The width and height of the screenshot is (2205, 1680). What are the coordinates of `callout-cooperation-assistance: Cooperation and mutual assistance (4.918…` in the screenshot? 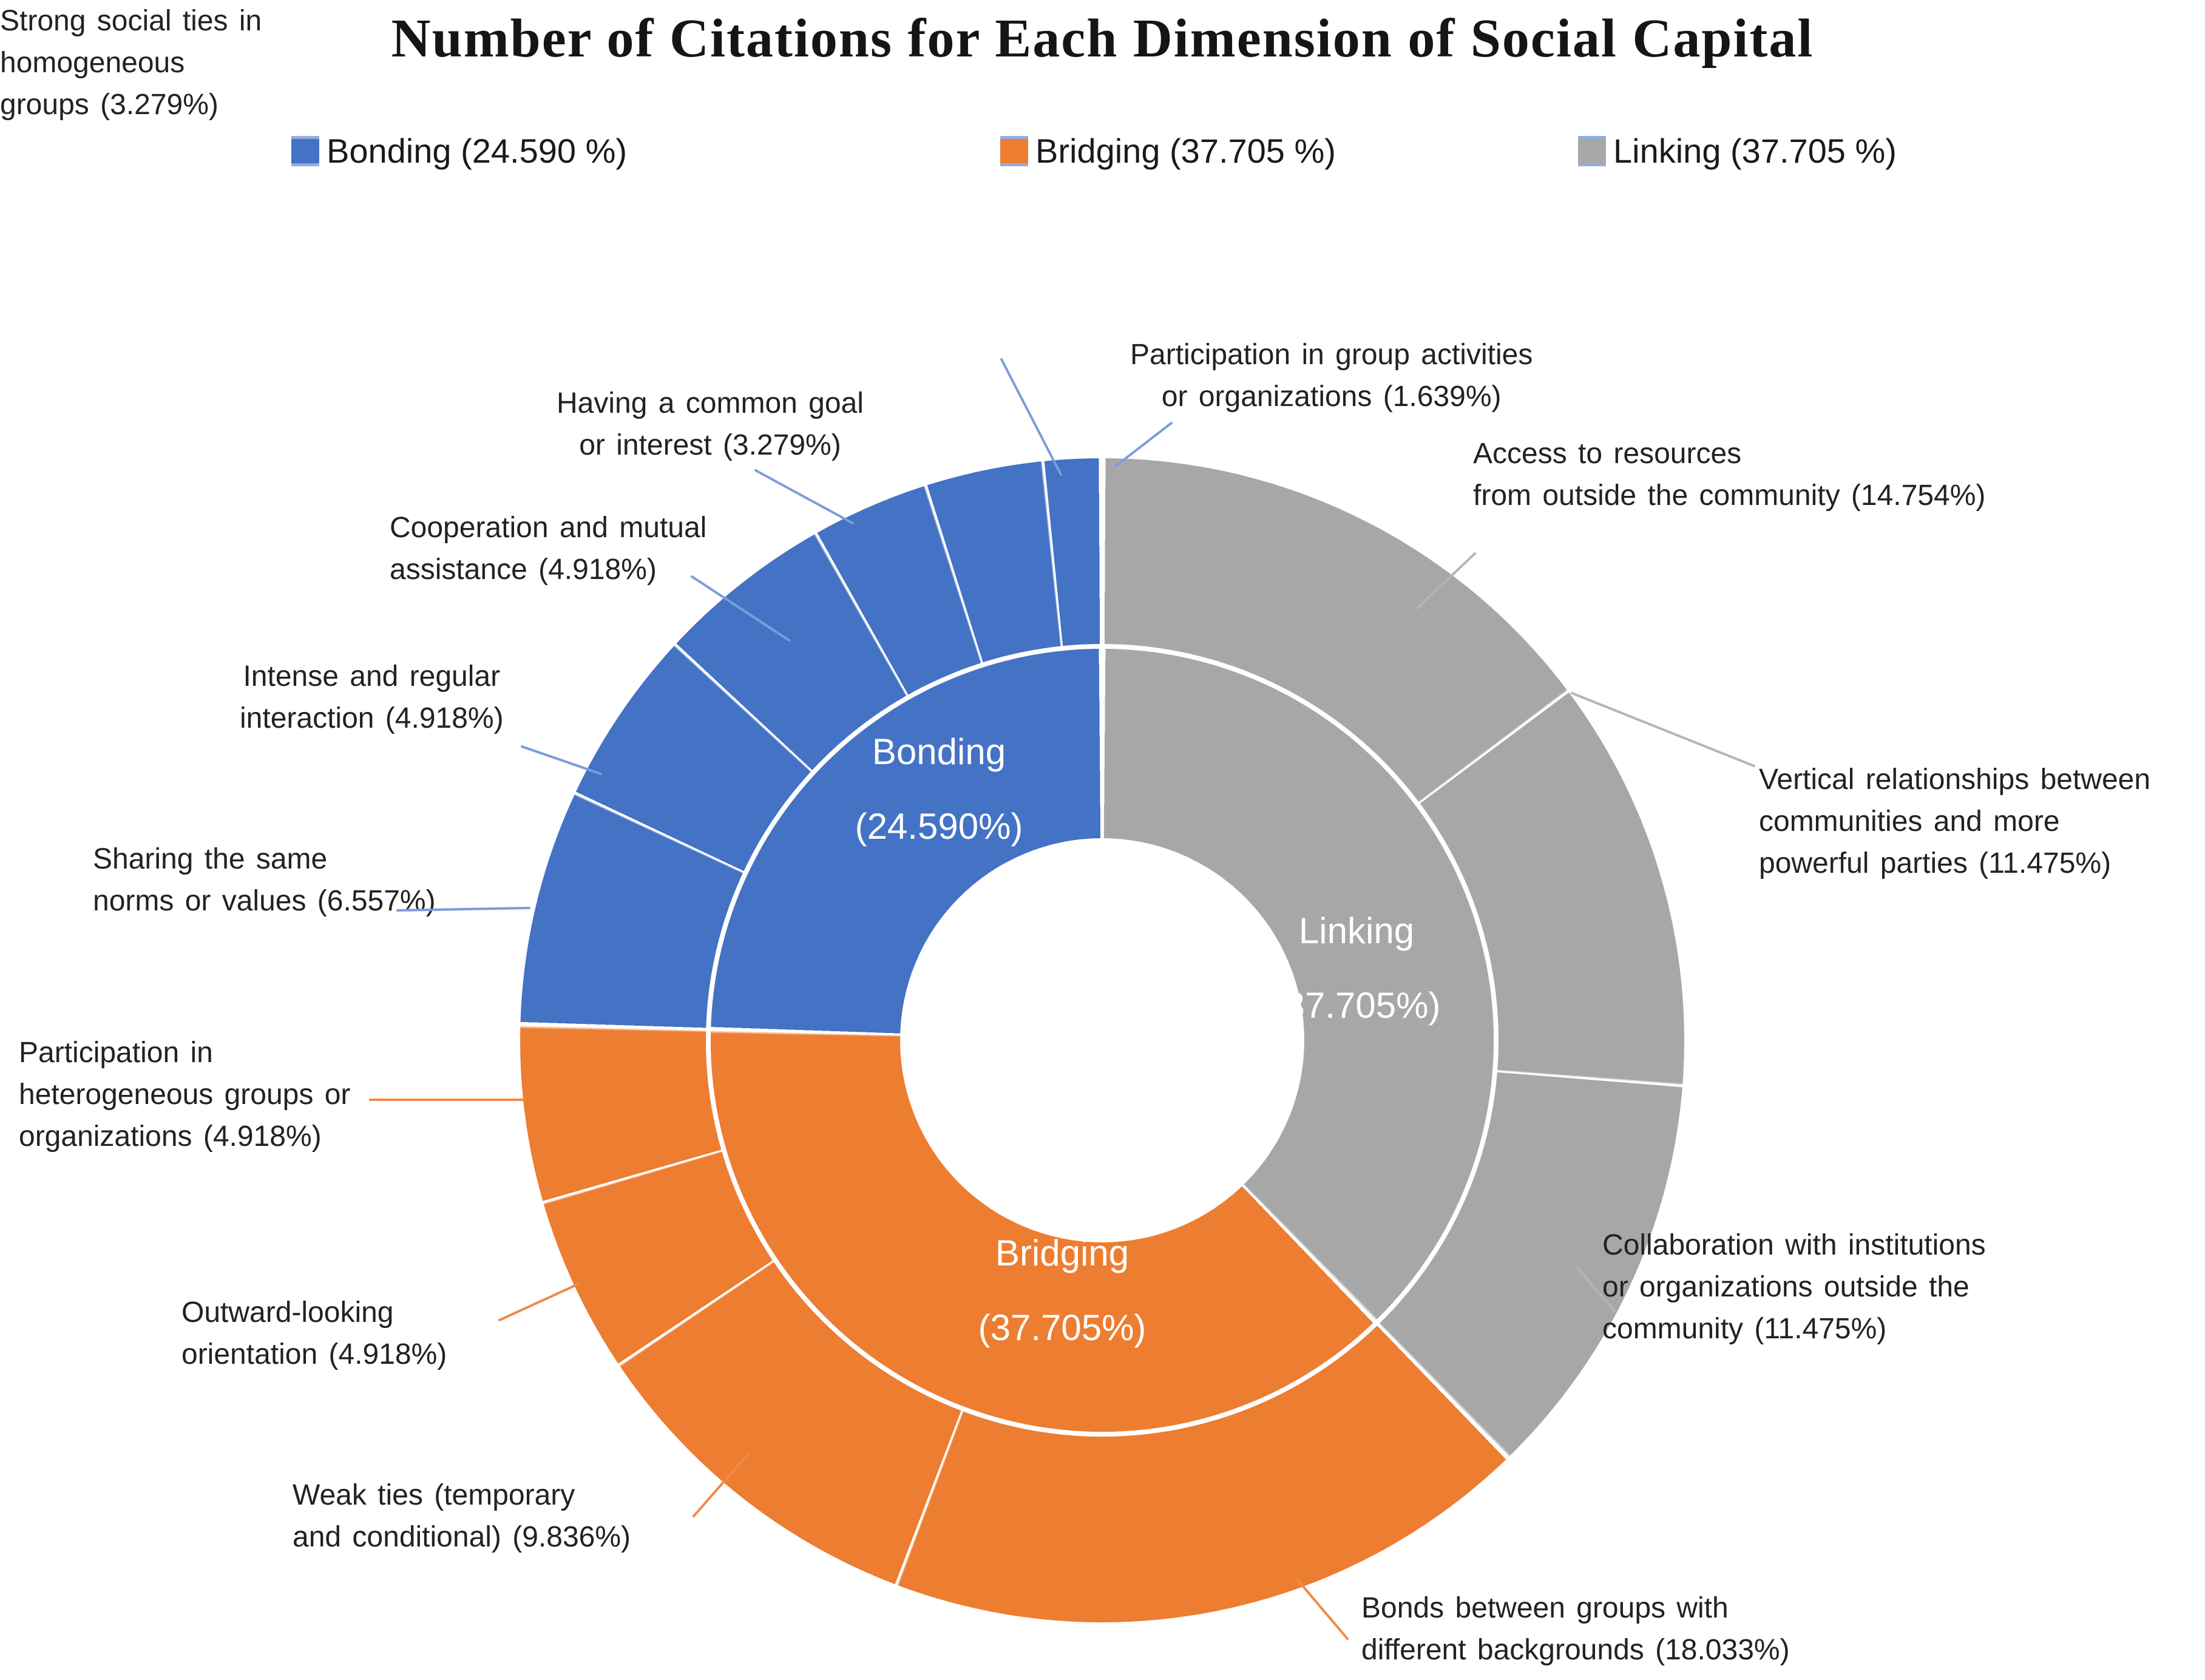 It's located at (548, 549).